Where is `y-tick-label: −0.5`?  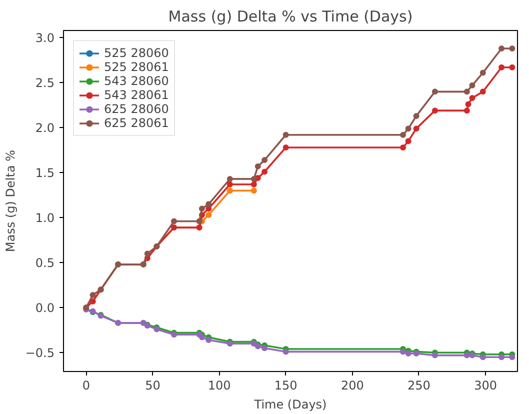
y-tick-label: −0.5 is located at coordinates (39, 353).